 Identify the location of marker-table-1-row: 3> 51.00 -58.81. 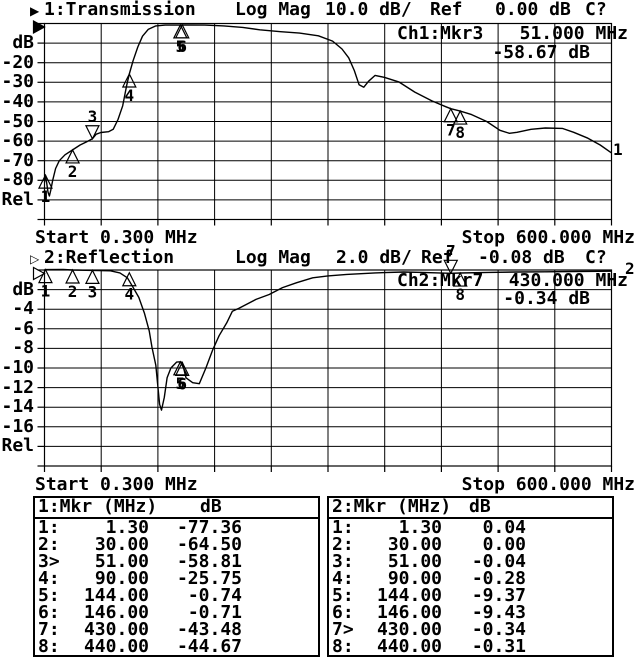
(176, 561).